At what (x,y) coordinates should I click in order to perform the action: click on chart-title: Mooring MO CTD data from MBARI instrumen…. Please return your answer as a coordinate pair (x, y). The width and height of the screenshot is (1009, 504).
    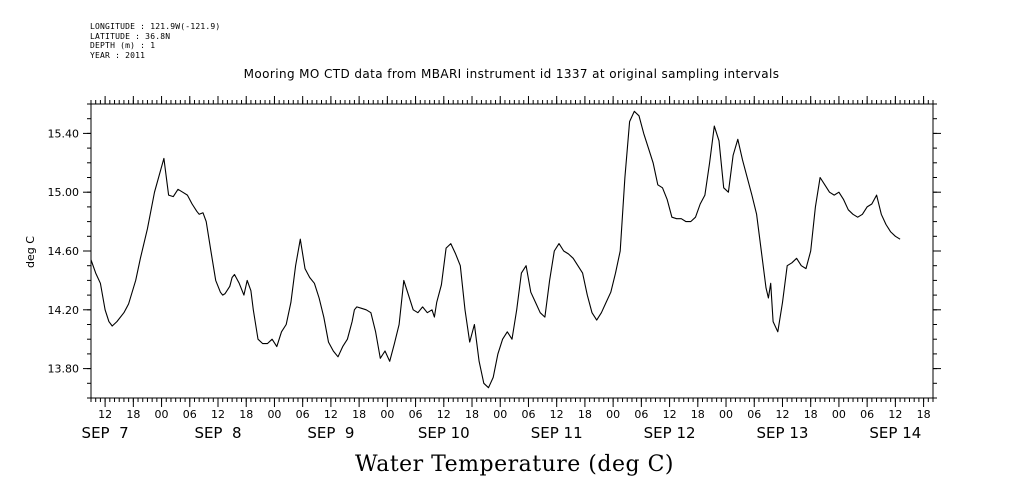
    Looking at the image, I should click on (511, 74).